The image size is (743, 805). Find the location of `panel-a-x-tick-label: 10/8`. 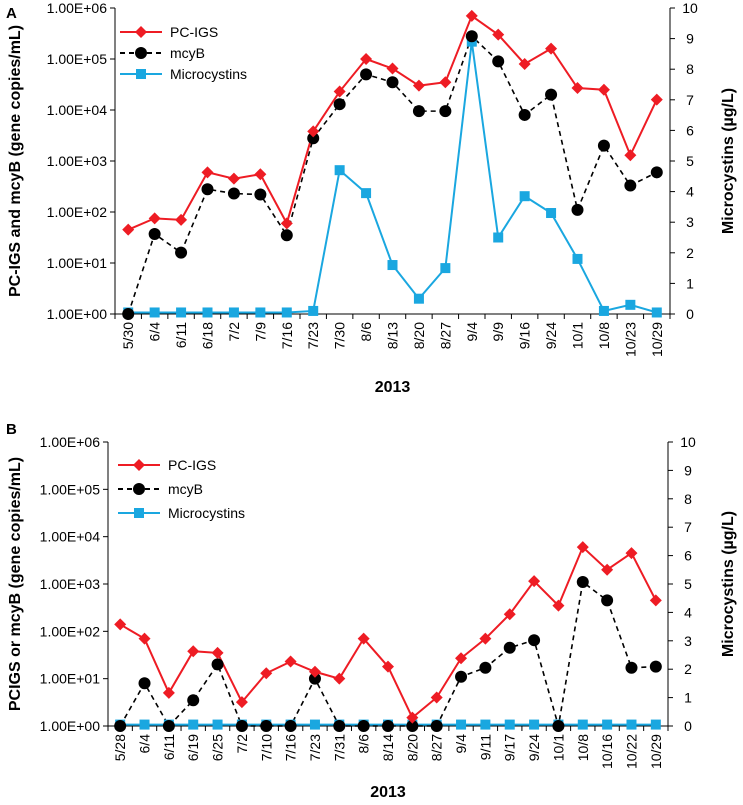

panel-a-x-tick-label: 10/8 is located at coordinates (604, 335).